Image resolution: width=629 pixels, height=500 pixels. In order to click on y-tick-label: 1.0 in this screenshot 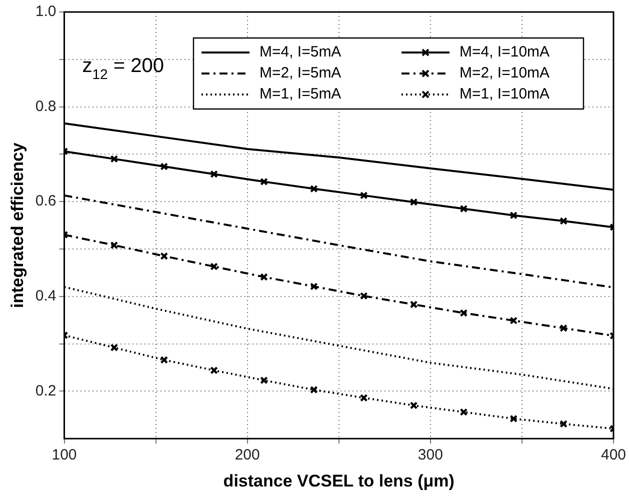, I will do `click(45, 11)`.